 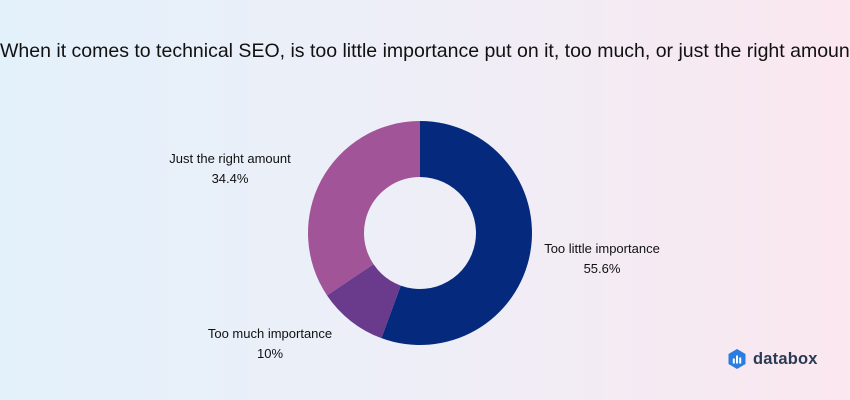 I want to click on slice-value-too-little-importance: 55.6%, so click(x=602, y=268).